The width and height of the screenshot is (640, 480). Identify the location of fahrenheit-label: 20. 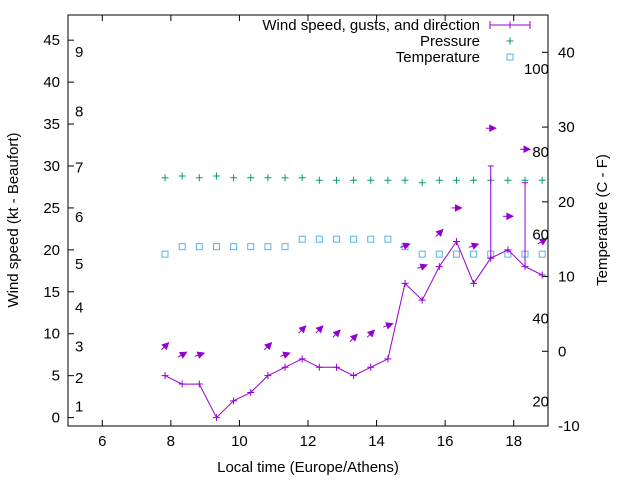
(540, 401).